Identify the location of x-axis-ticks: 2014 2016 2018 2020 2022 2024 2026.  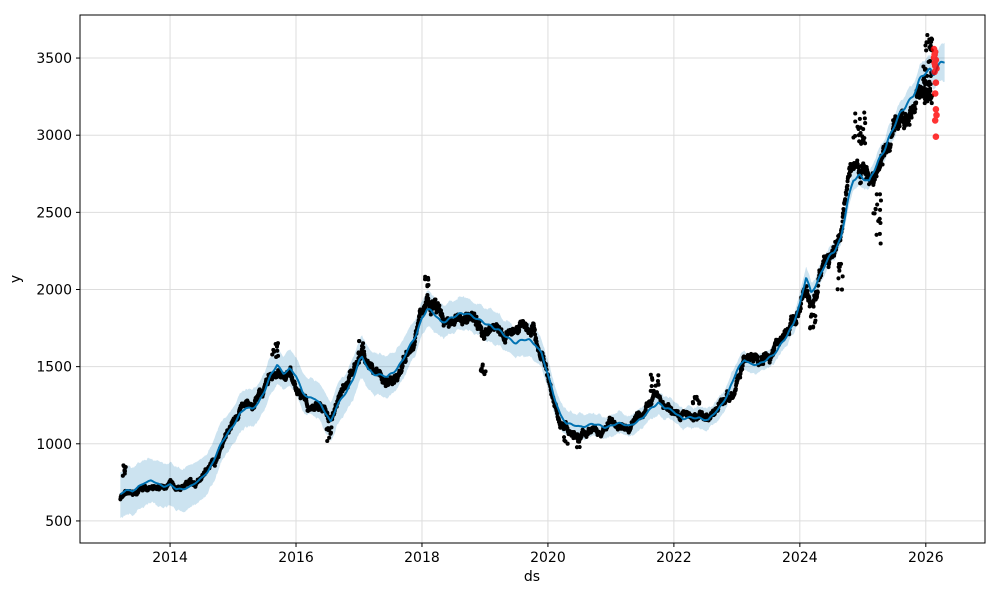
(548, 554).